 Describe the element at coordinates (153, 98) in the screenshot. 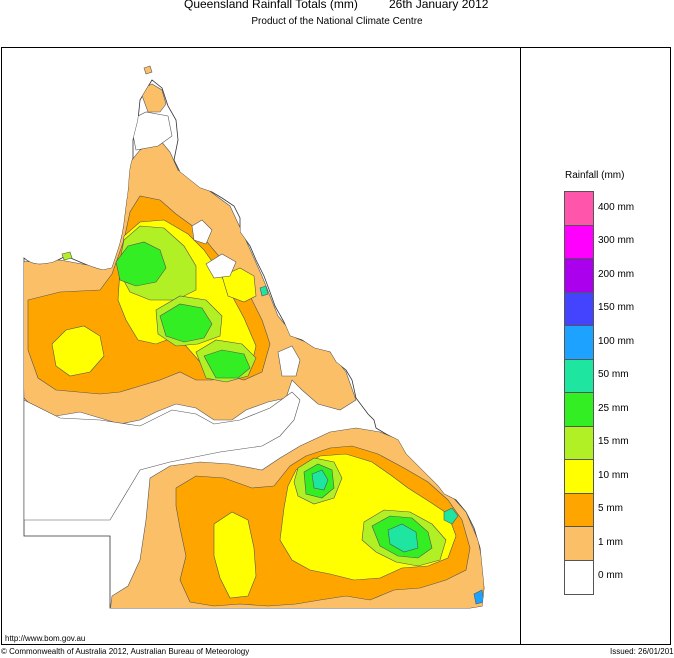

I see `rain-zone-1mm-tip` at that location.